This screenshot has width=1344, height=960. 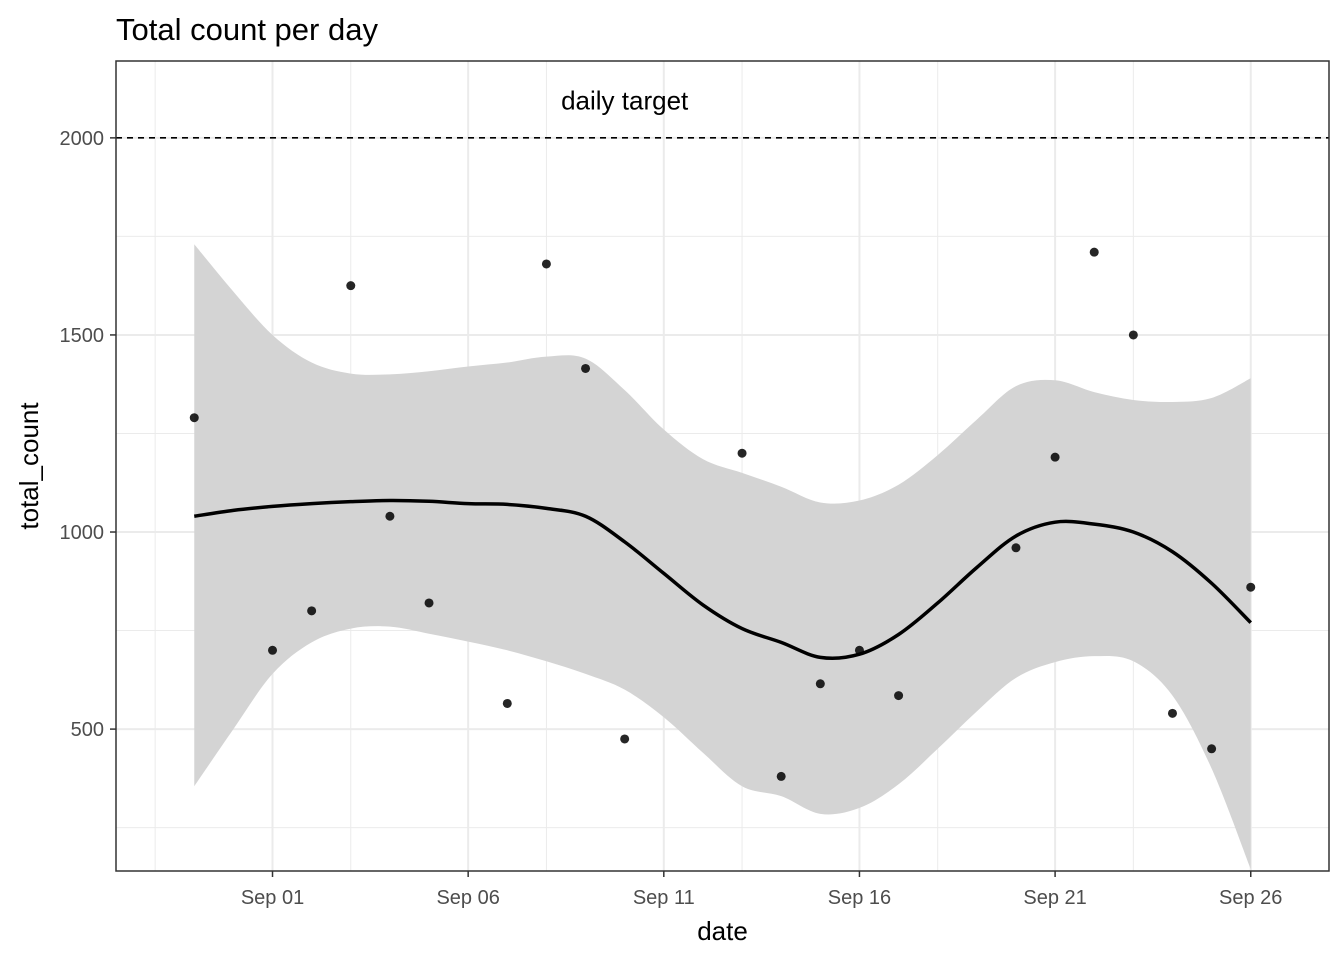 What do you see at coordinates (722, 931) in the screenshot?
I see `x-axis-title: date` at bounding box center [722, 931].